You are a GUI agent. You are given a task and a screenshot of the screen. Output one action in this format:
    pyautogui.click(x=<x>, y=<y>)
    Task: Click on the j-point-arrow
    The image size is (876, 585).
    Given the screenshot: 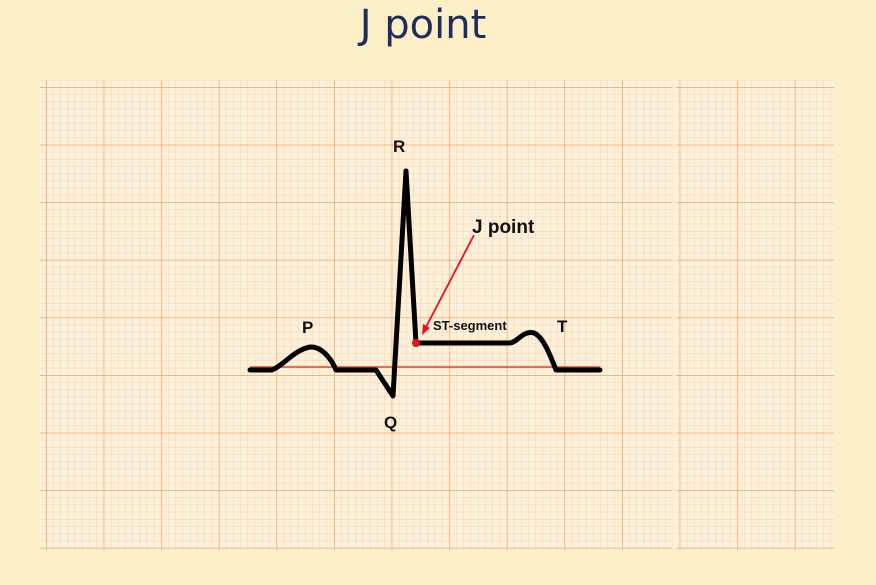 What is the action you would take?
    pyautogui.click(x=450, y=281)
    